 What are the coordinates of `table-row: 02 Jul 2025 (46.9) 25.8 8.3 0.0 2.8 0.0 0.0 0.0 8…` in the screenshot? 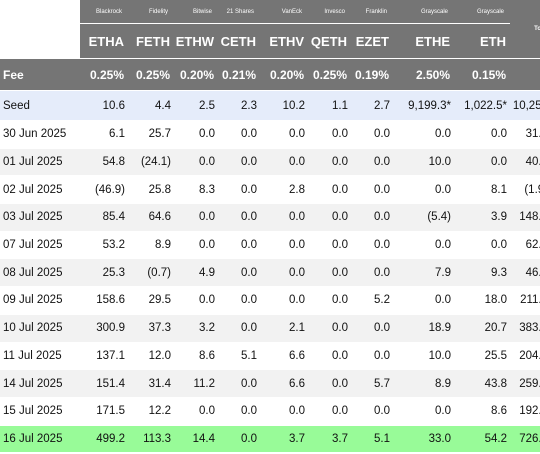 It's located at (270, 190).